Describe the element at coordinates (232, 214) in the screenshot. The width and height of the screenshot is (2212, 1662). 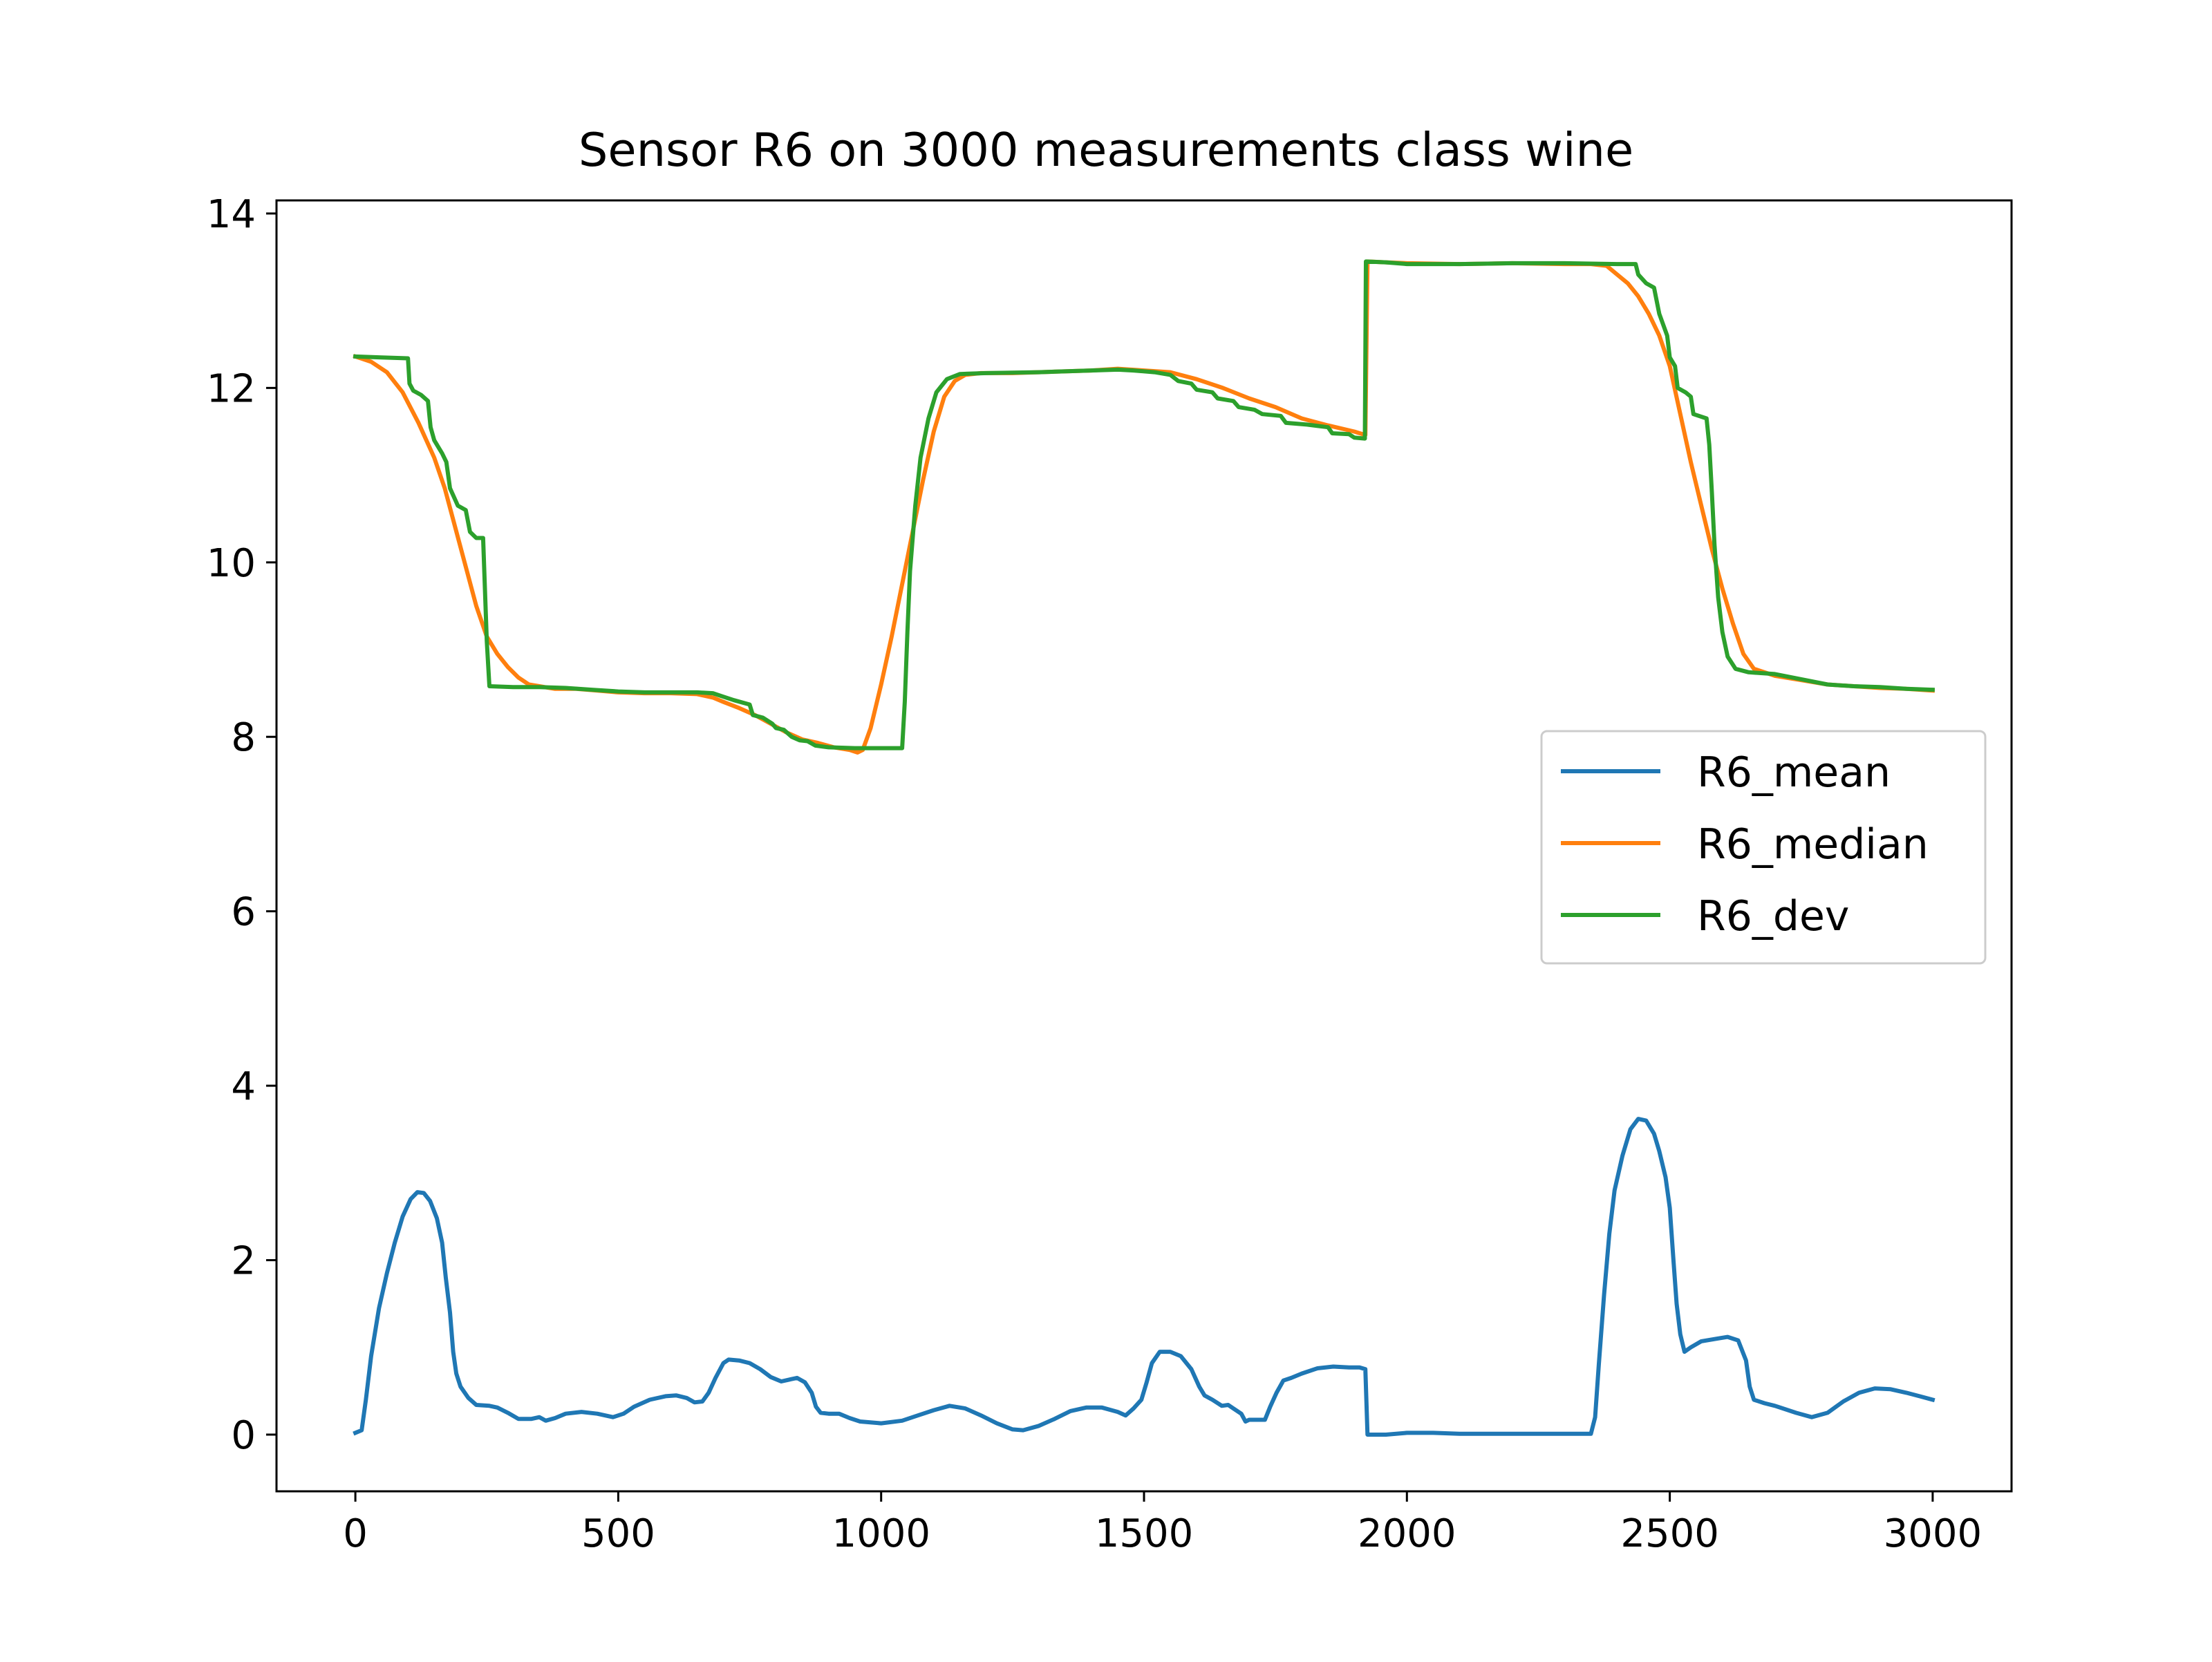
I see `y-tick-label: 14` at that location.